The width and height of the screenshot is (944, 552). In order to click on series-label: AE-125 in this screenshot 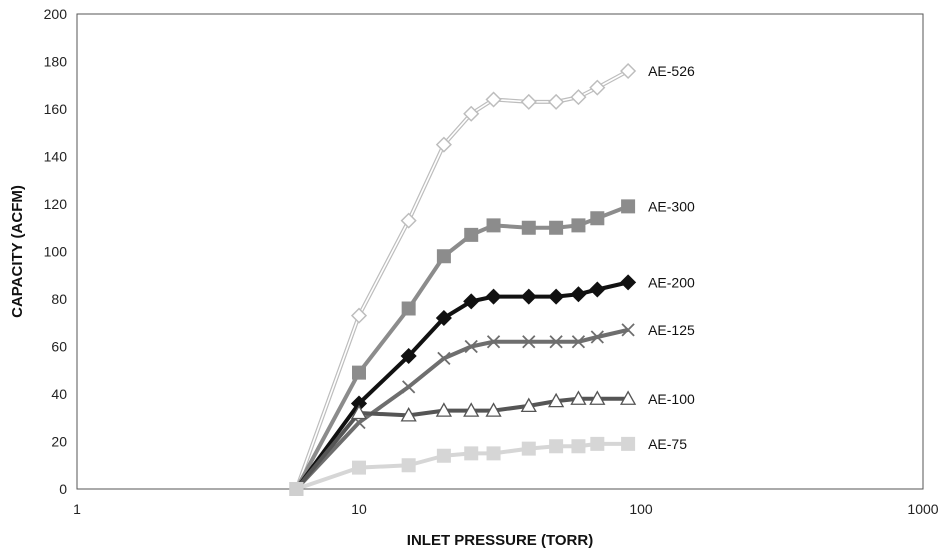, I will do `click(671, 330)`.